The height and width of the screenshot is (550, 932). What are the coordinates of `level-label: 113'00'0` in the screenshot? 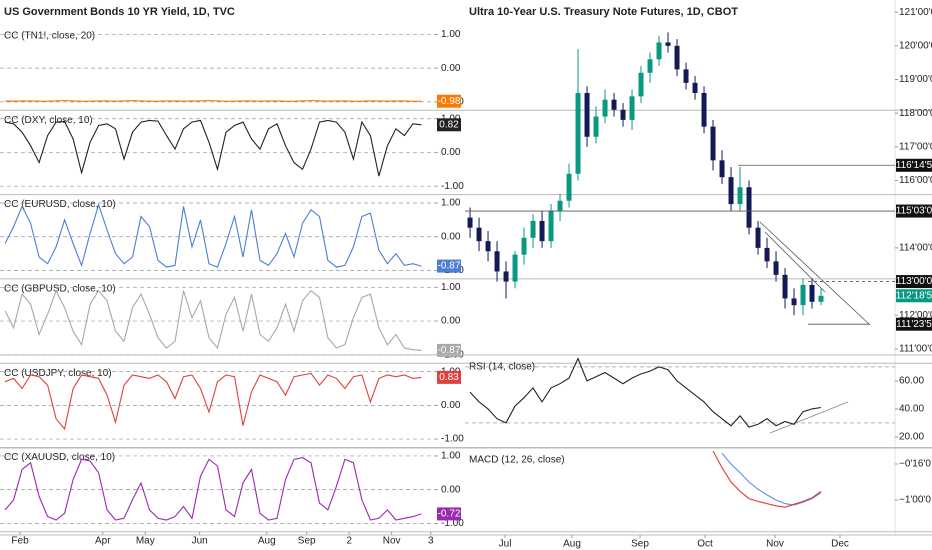 It's located at (914, 281).